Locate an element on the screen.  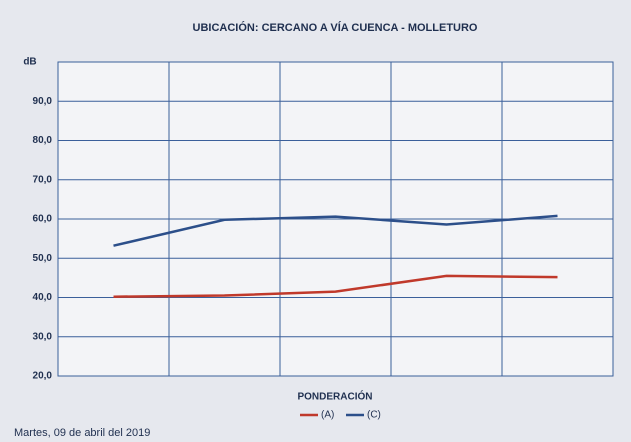
y-tick-label: 80,0 is located at coordinates (43, 140).